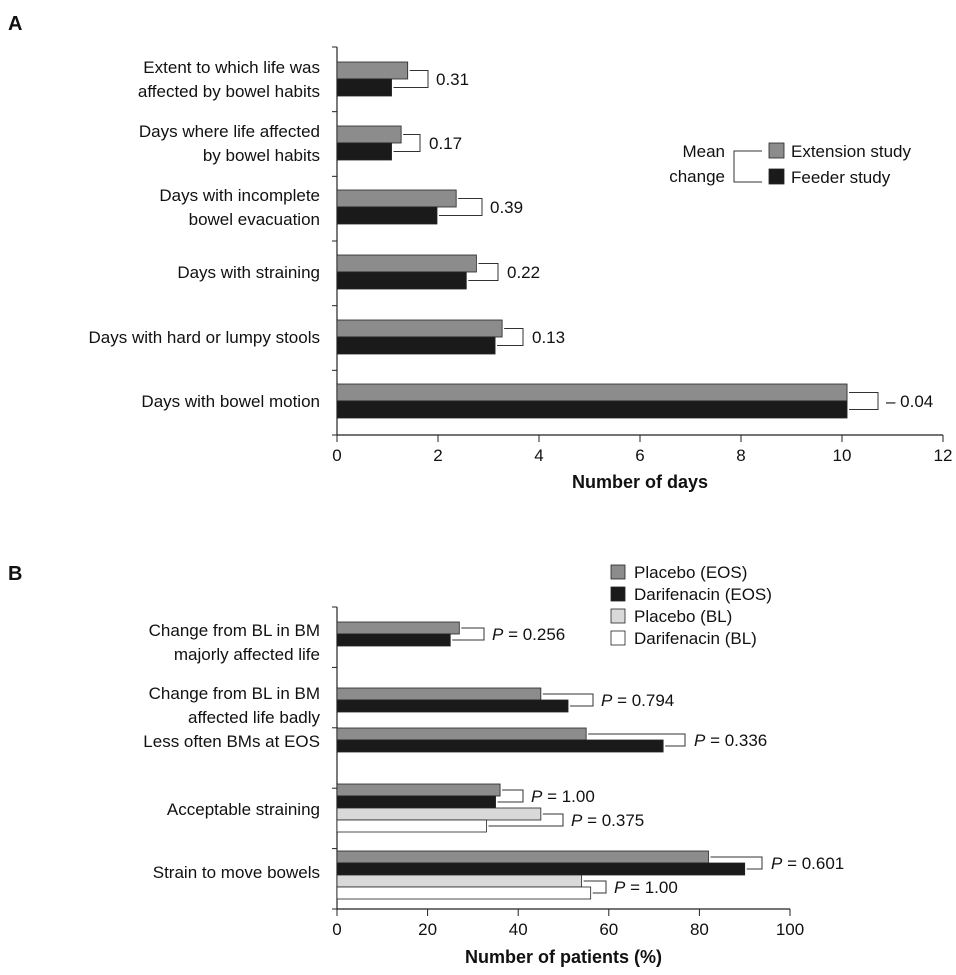 Image resolution: width=956 pixels, height=975 pixels. Describe the element at coordinates (637, 700) in the screenshot. I see `p-value-annotation: P = 0.794` at that location.